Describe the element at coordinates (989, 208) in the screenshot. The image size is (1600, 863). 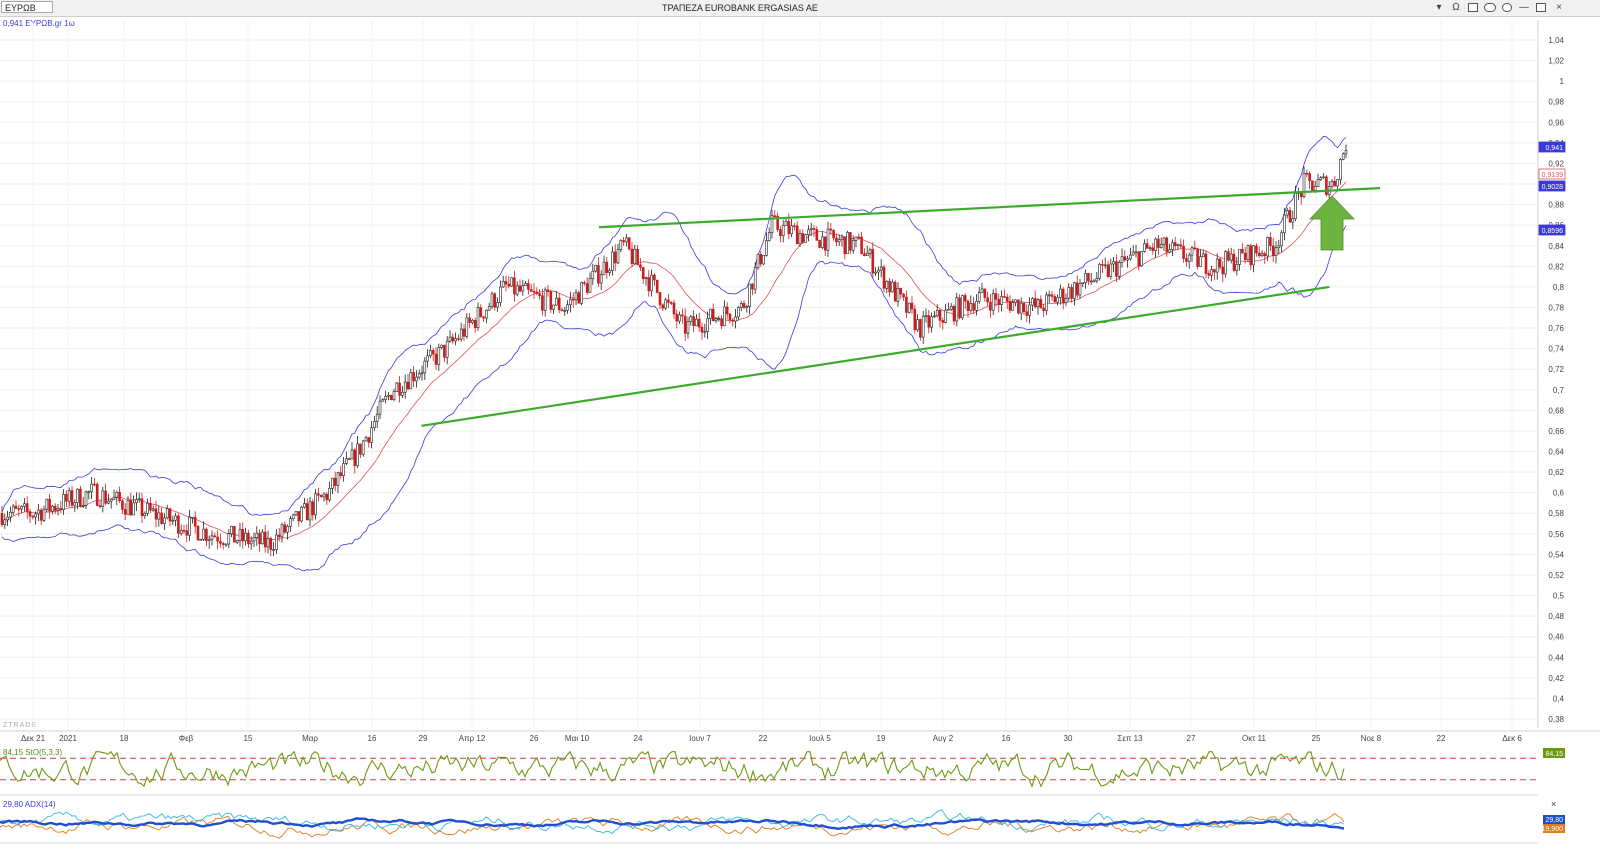
I see `resistance-trendline` at that location.